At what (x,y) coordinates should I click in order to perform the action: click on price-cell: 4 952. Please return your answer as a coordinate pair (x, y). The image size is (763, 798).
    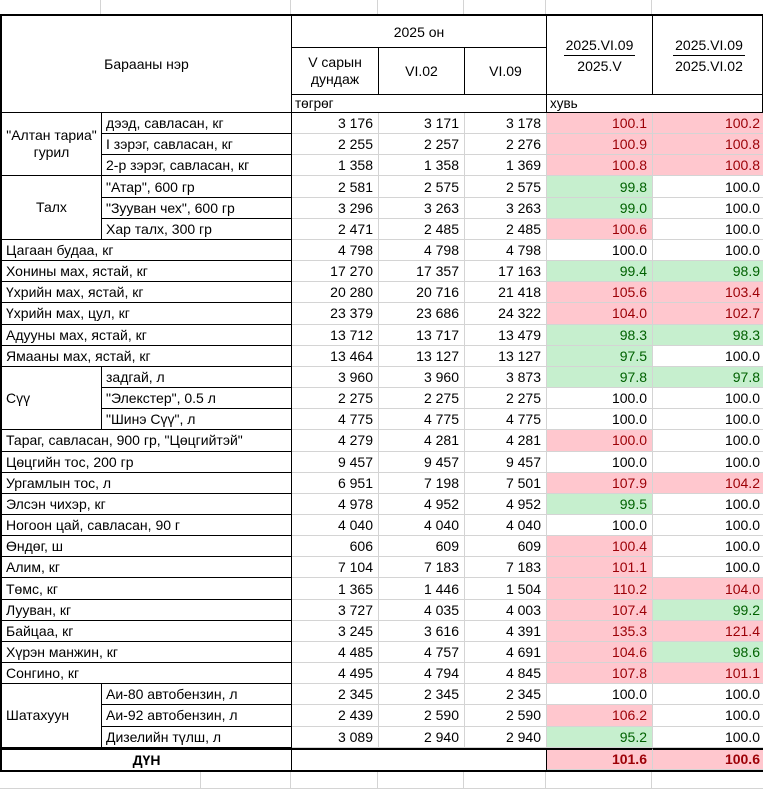
    Looking at the image, I should click on (506, 504).